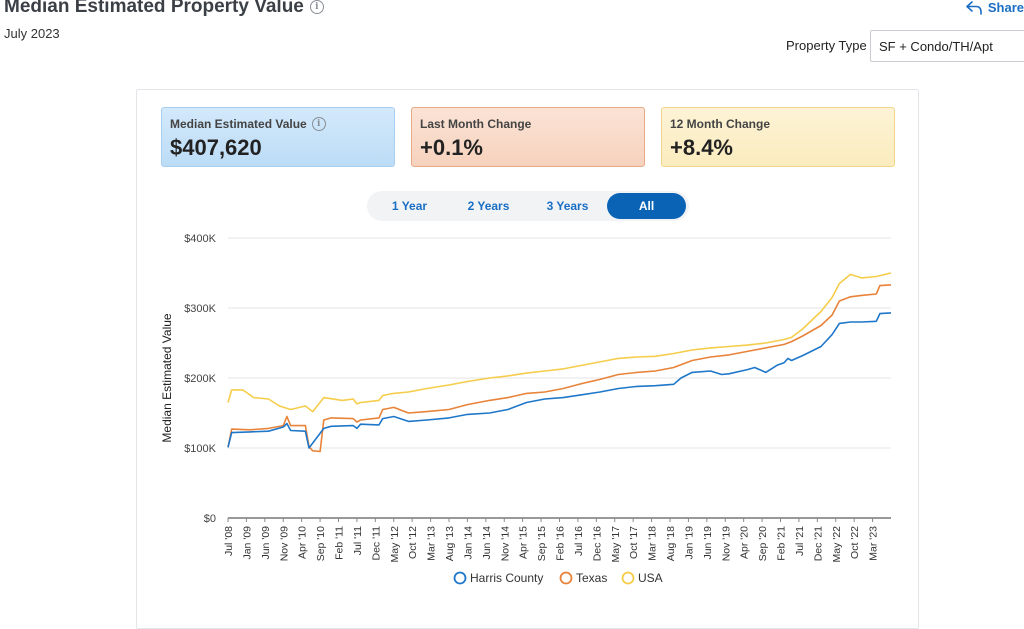 Image resolution: width=1024 pixels, height=629 pixels. Describe the element at coordinates (200, 449) in the screenshot. I see `y-tick-label: $100K` at that location.